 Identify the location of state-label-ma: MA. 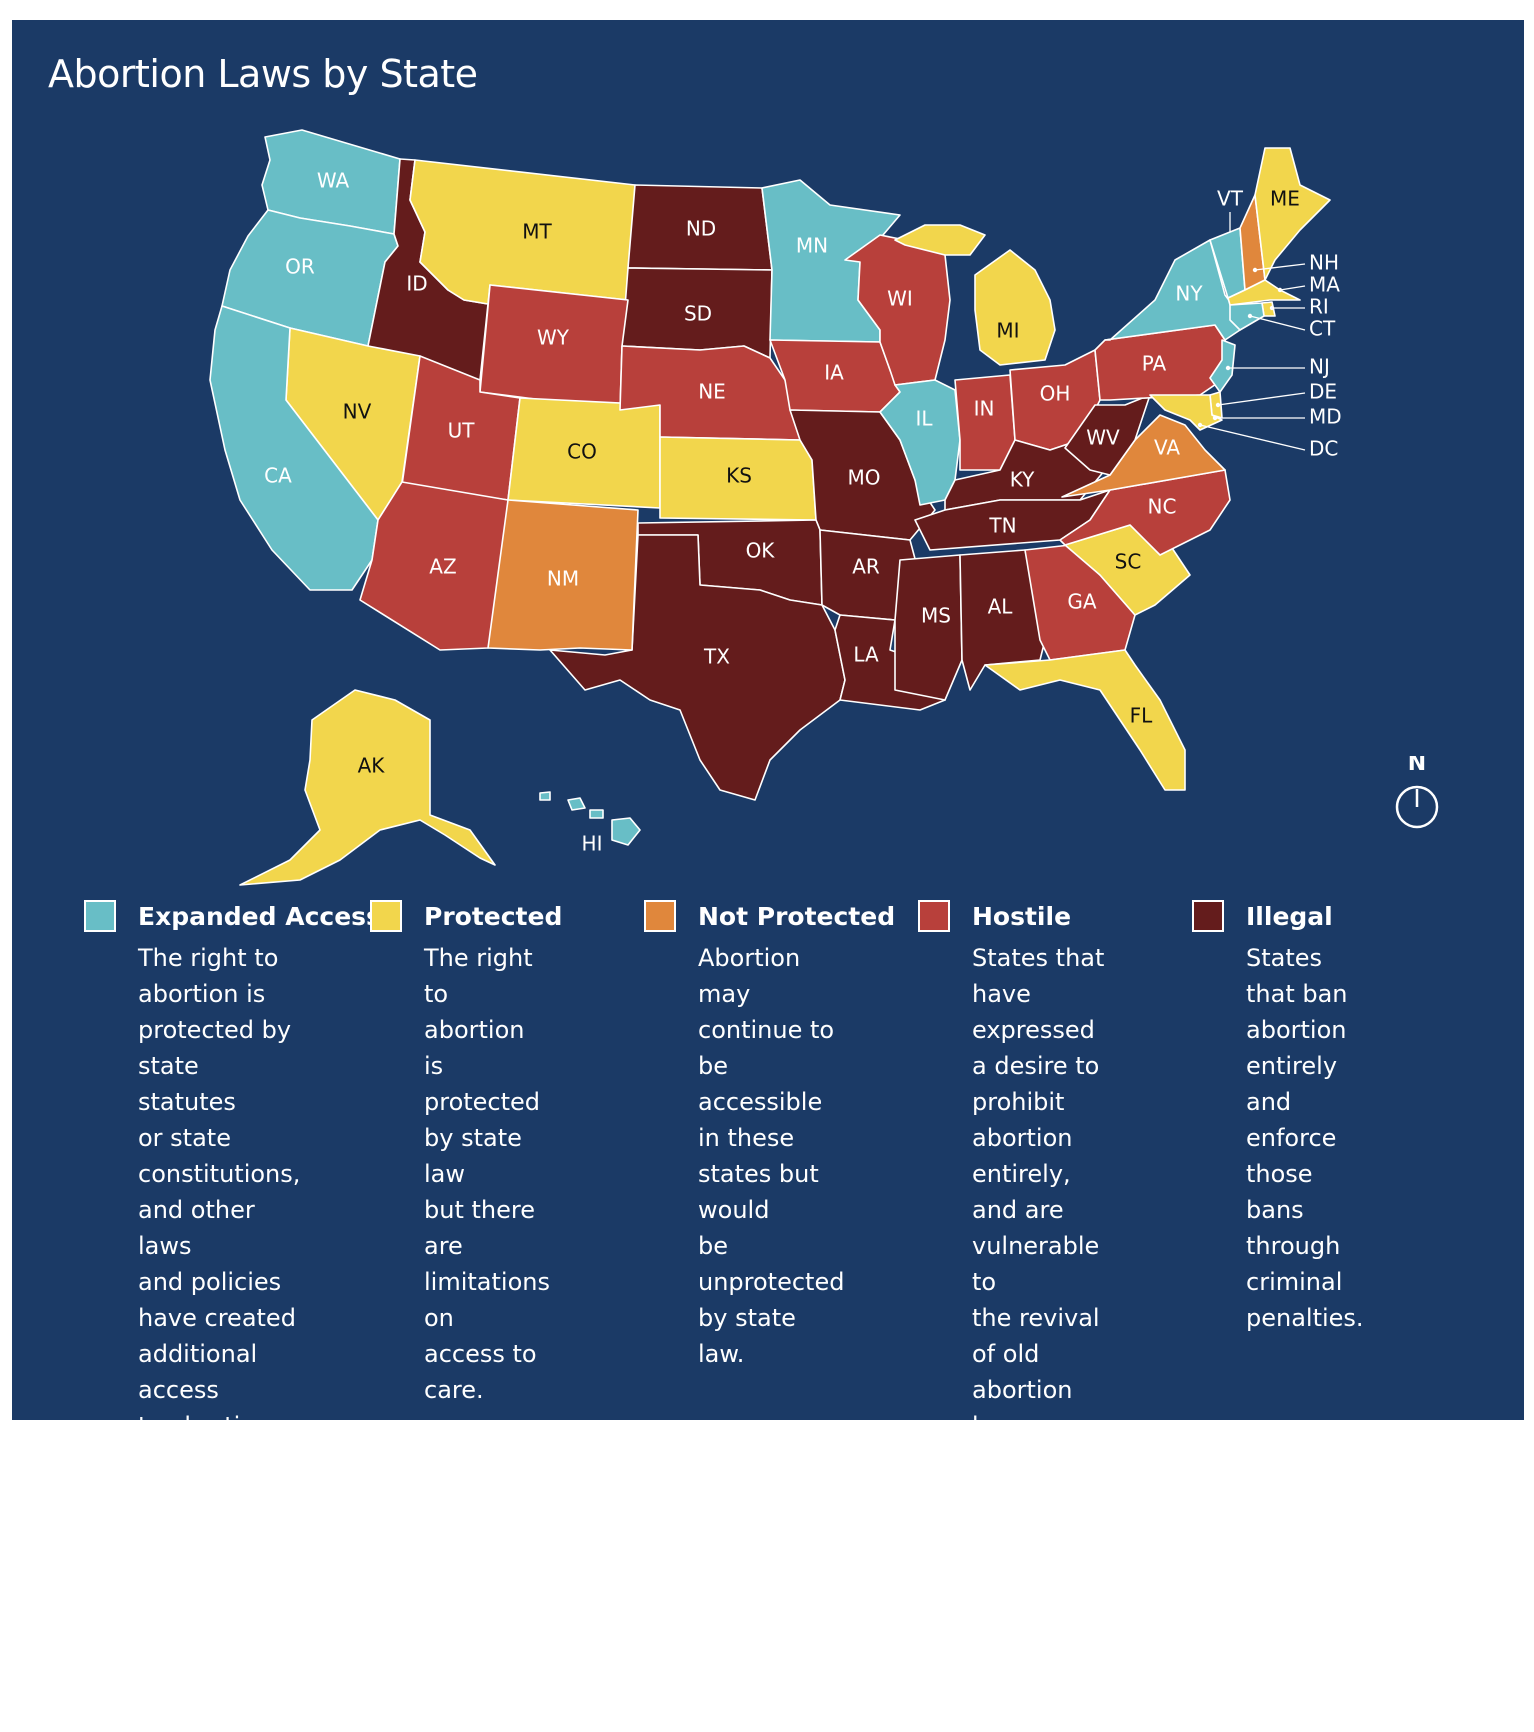
(1324, 285).